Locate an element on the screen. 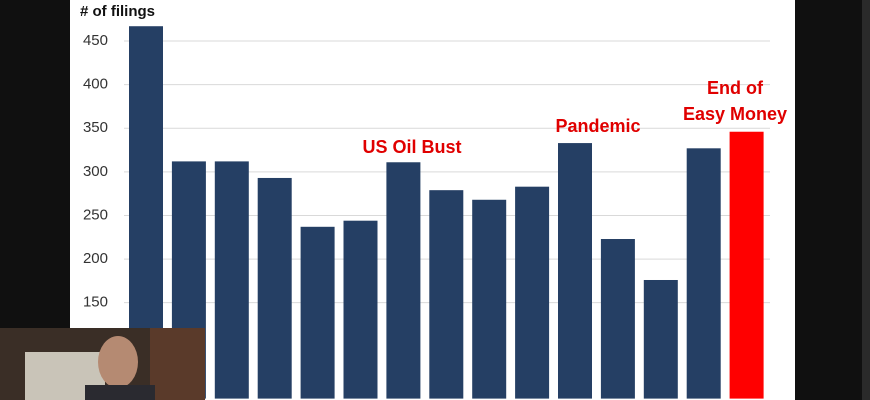  annotation: Pandemic is located at coordinates (597, 126).